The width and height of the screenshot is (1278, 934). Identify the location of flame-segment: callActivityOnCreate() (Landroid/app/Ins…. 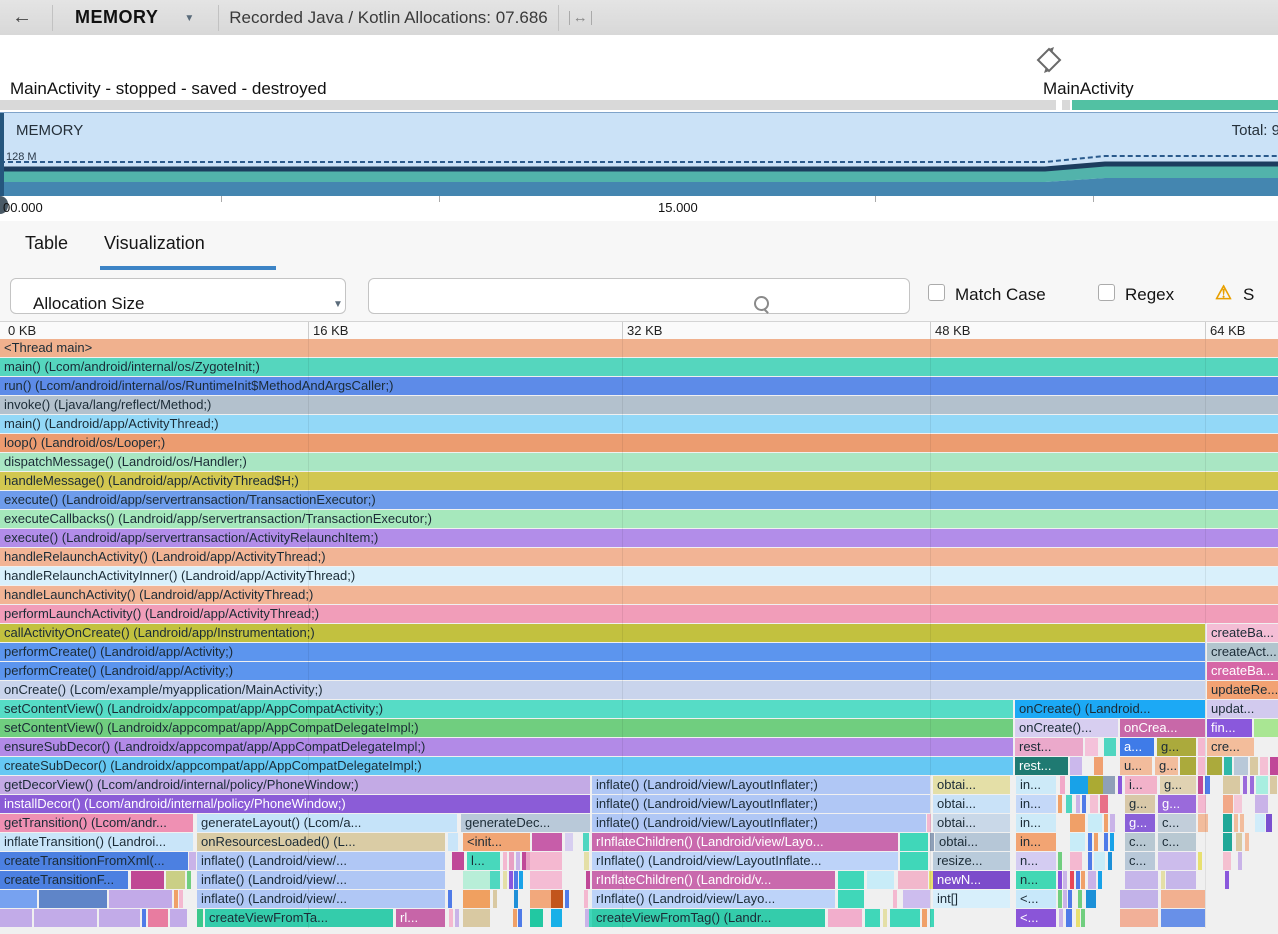
(602, 633).